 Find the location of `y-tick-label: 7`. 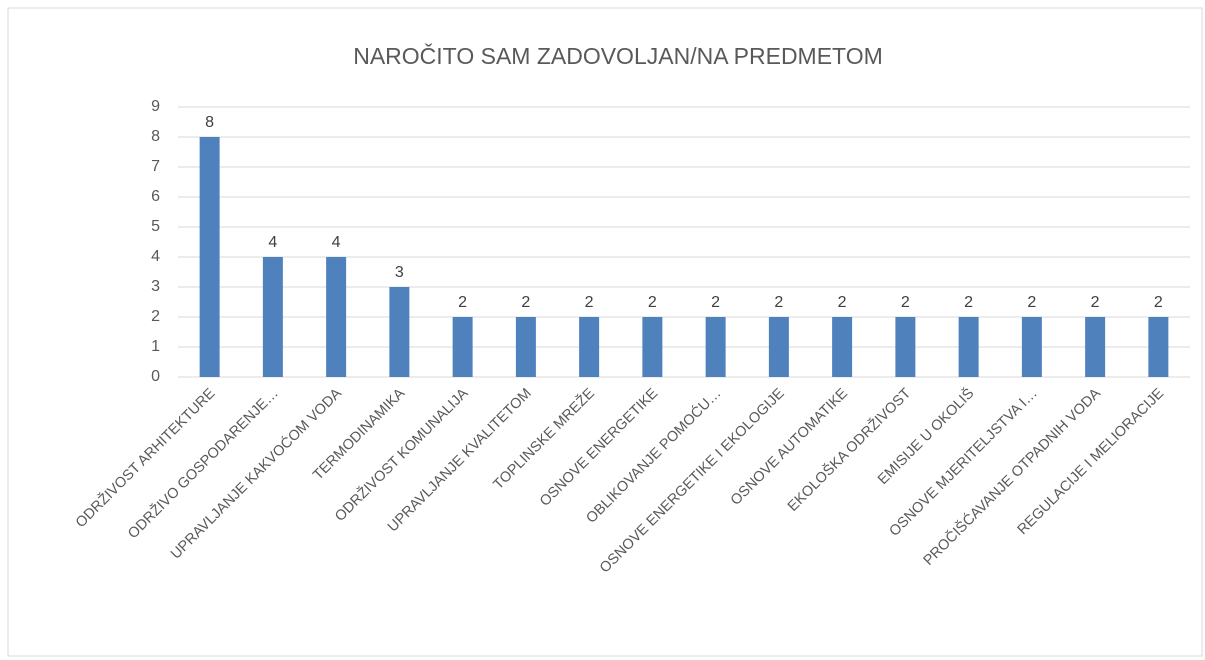

y-tick-label: 7 is located at coordinates (155, 166).